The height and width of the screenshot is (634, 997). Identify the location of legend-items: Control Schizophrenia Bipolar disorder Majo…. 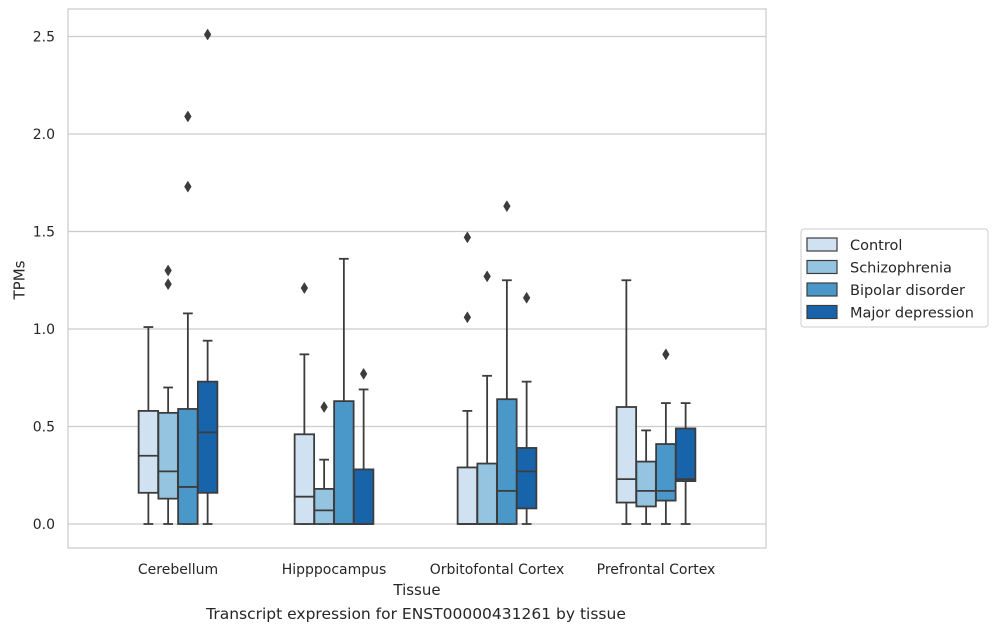
(890, 279).